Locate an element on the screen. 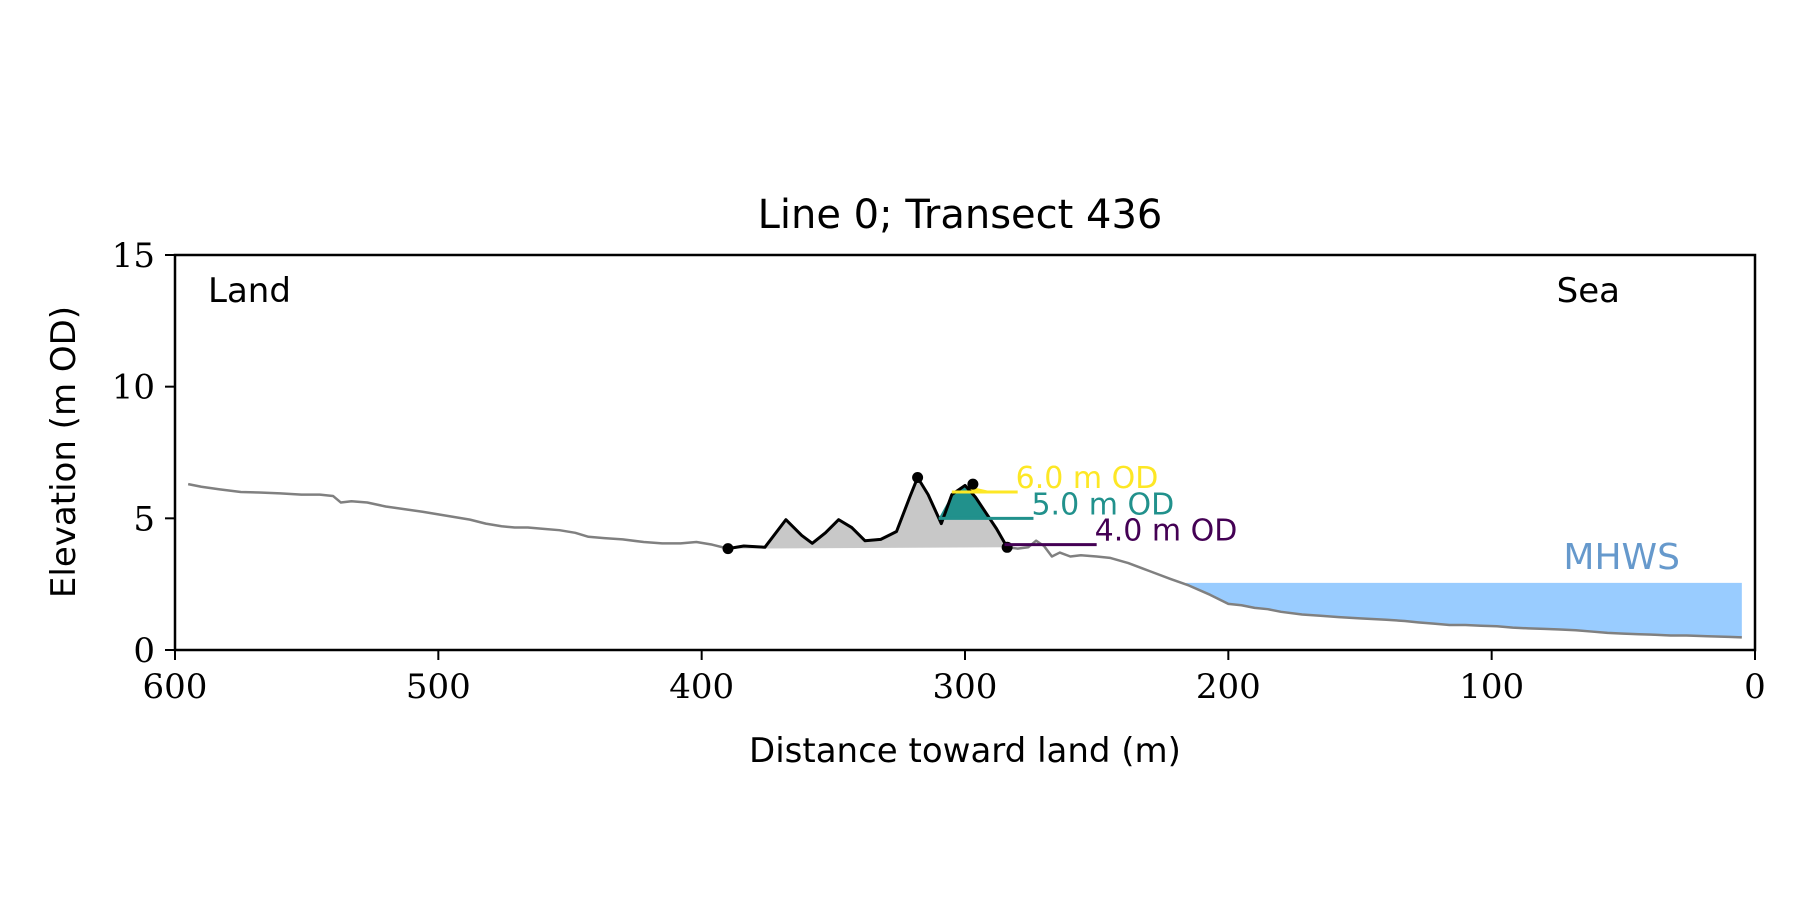  y-axis-label: Elevation (m OD) is located at coordinates (64, 452).